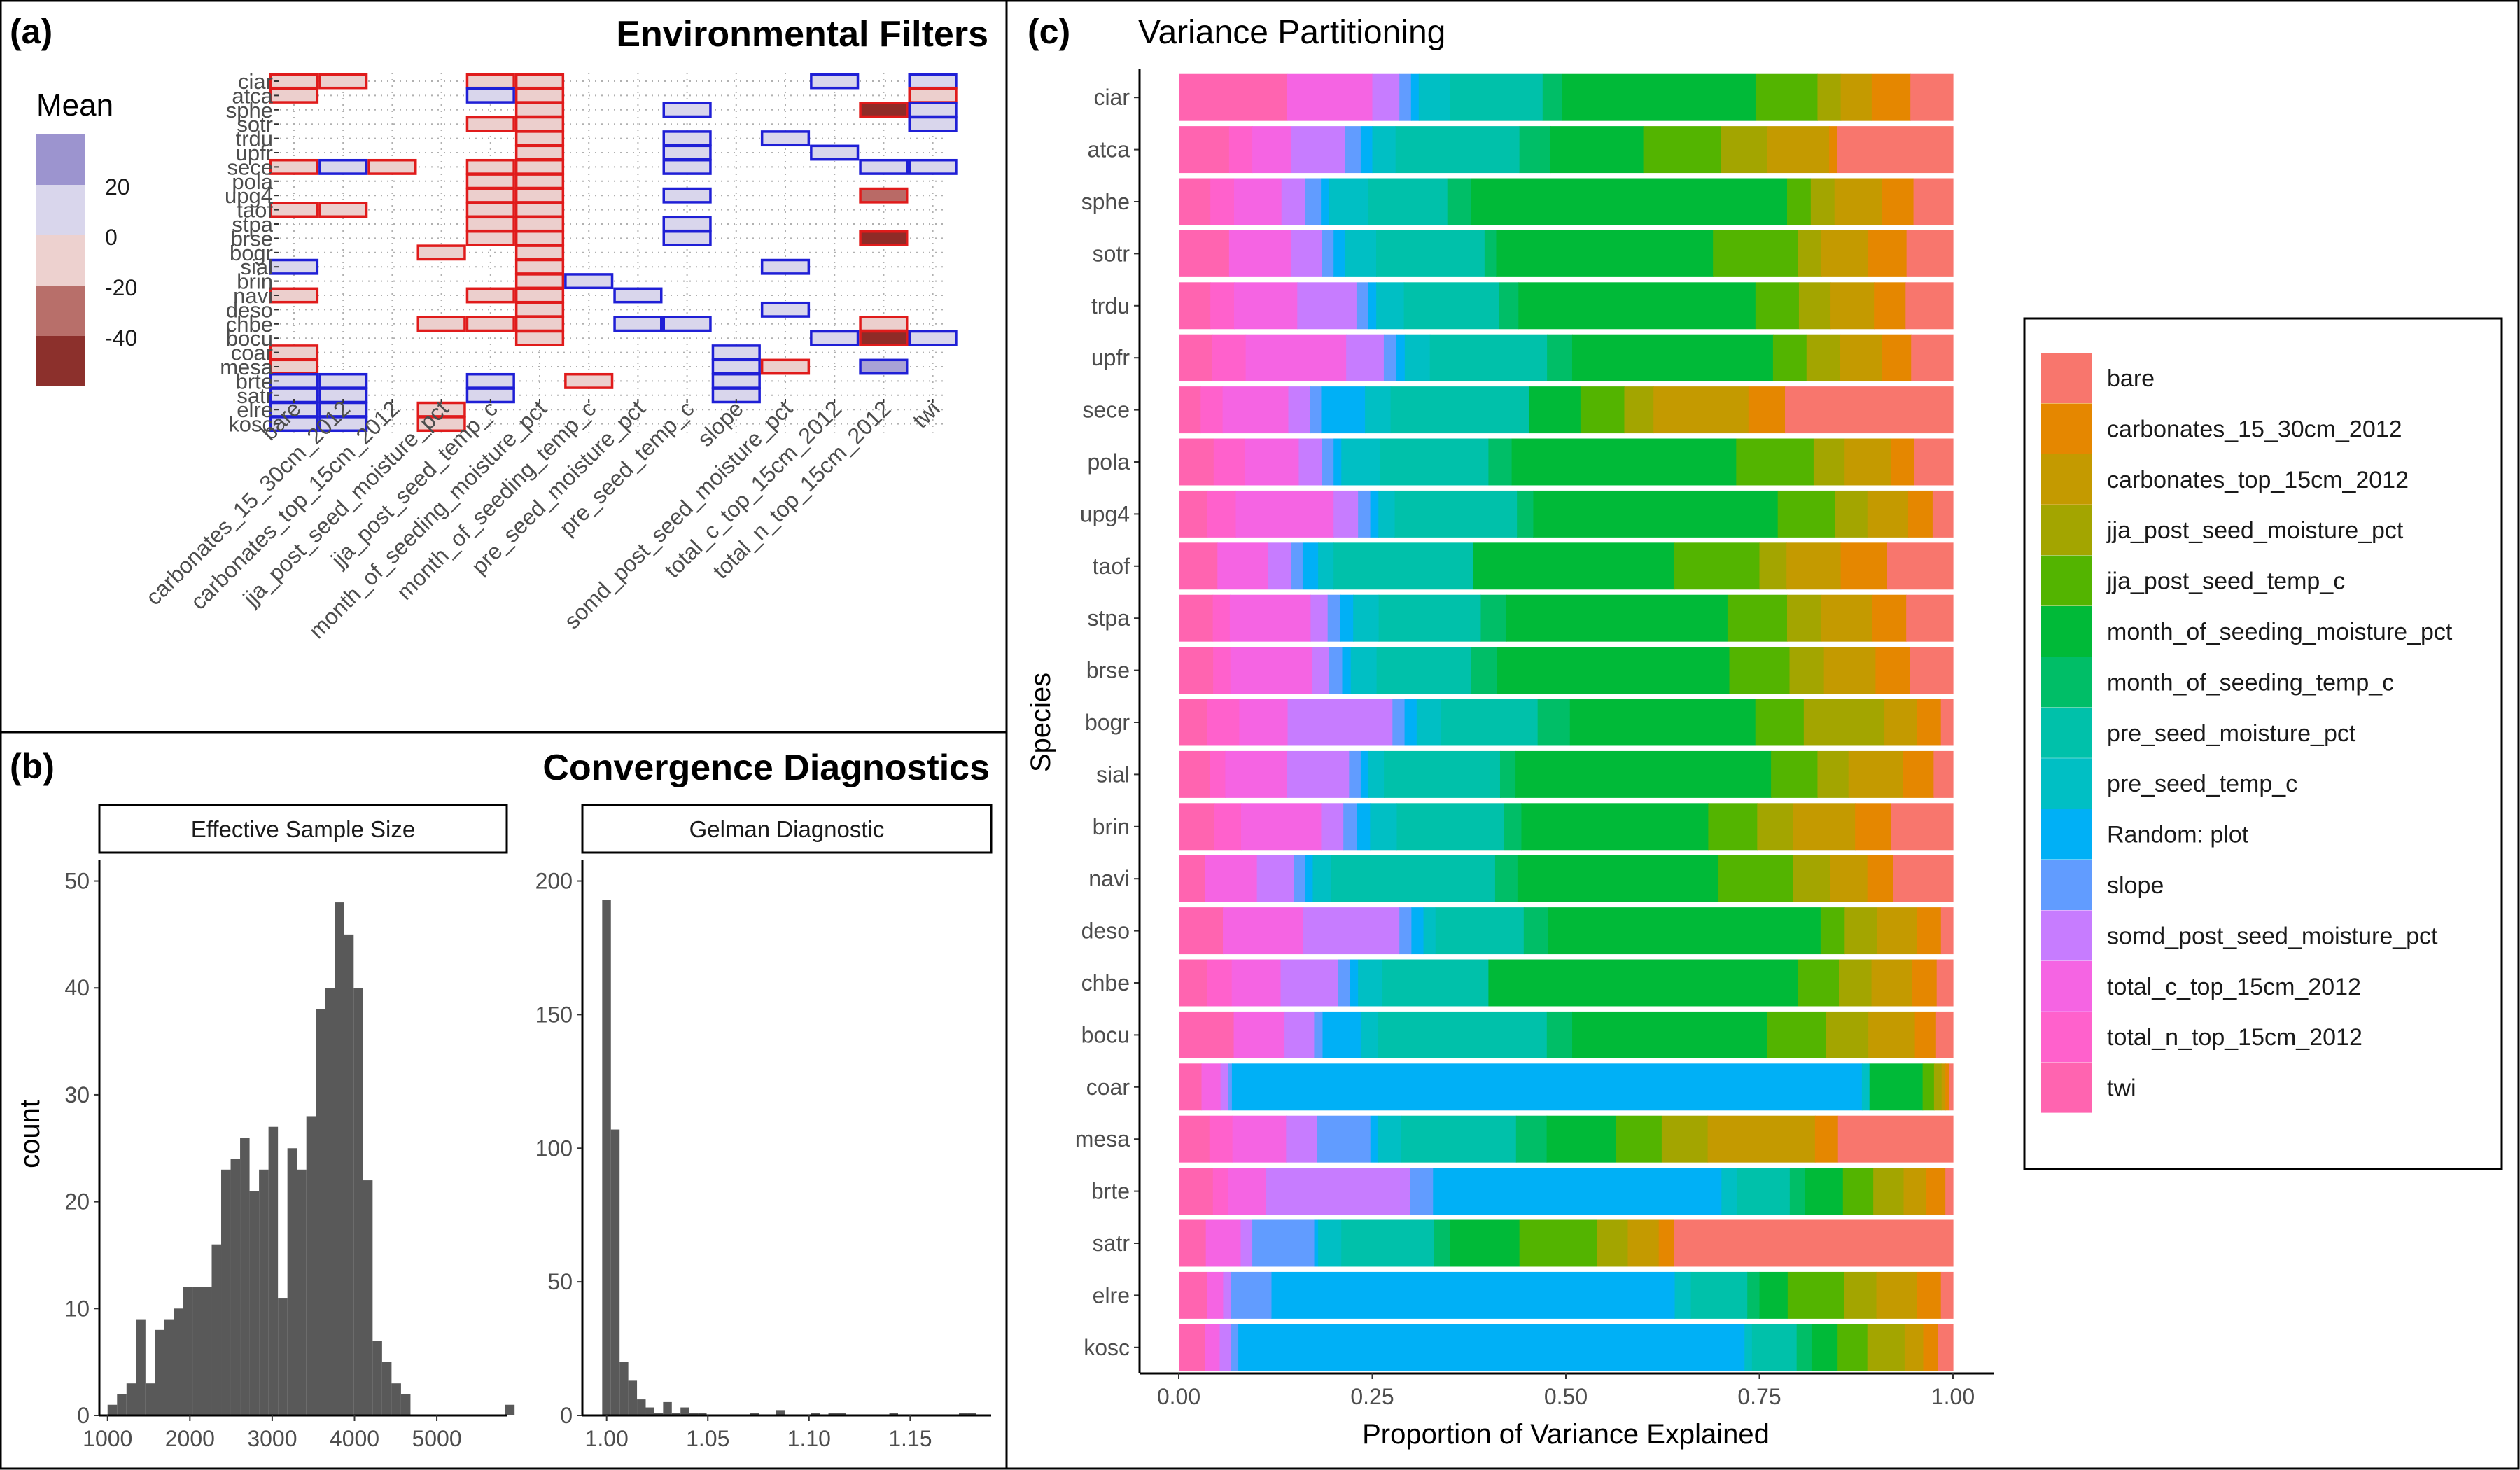 This screenshot has width=2520, height=1470. I want to click on y-tick-label: 10, so click(77, 1308).